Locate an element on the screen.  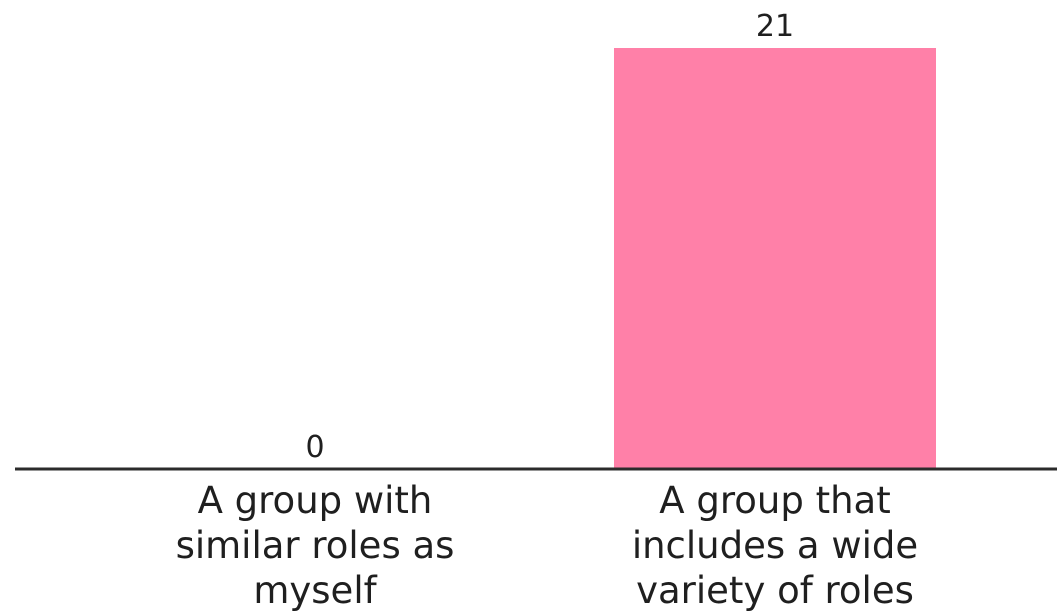
data-label-0: 0 is located at coordinates (314, 447).